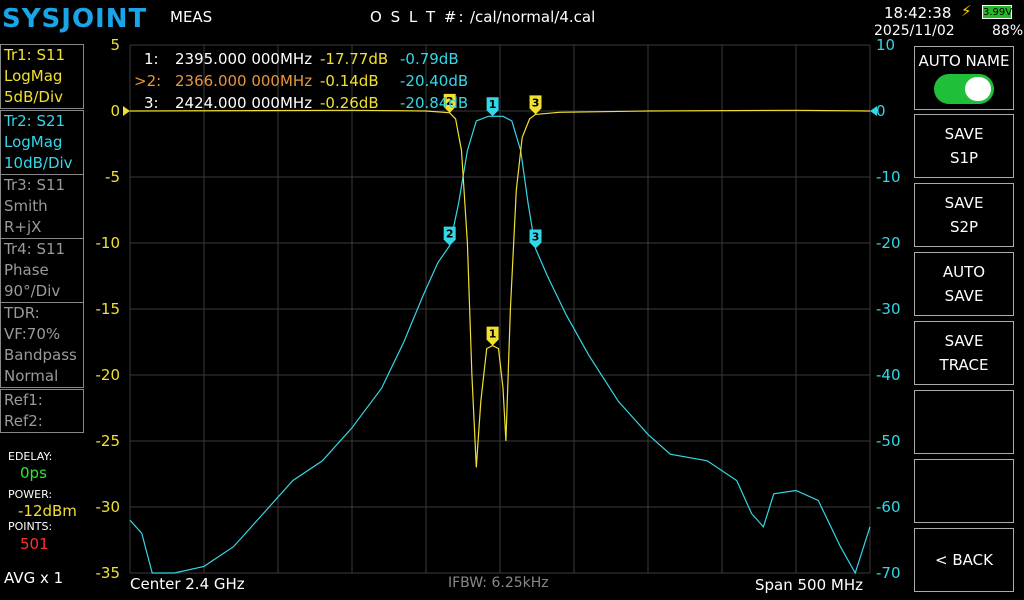 This screenshot has width=1024, height=600. Describe the element at coordinates (349, 103) in the screenshot. I see `marker-s11: -0.26dB` at that location.